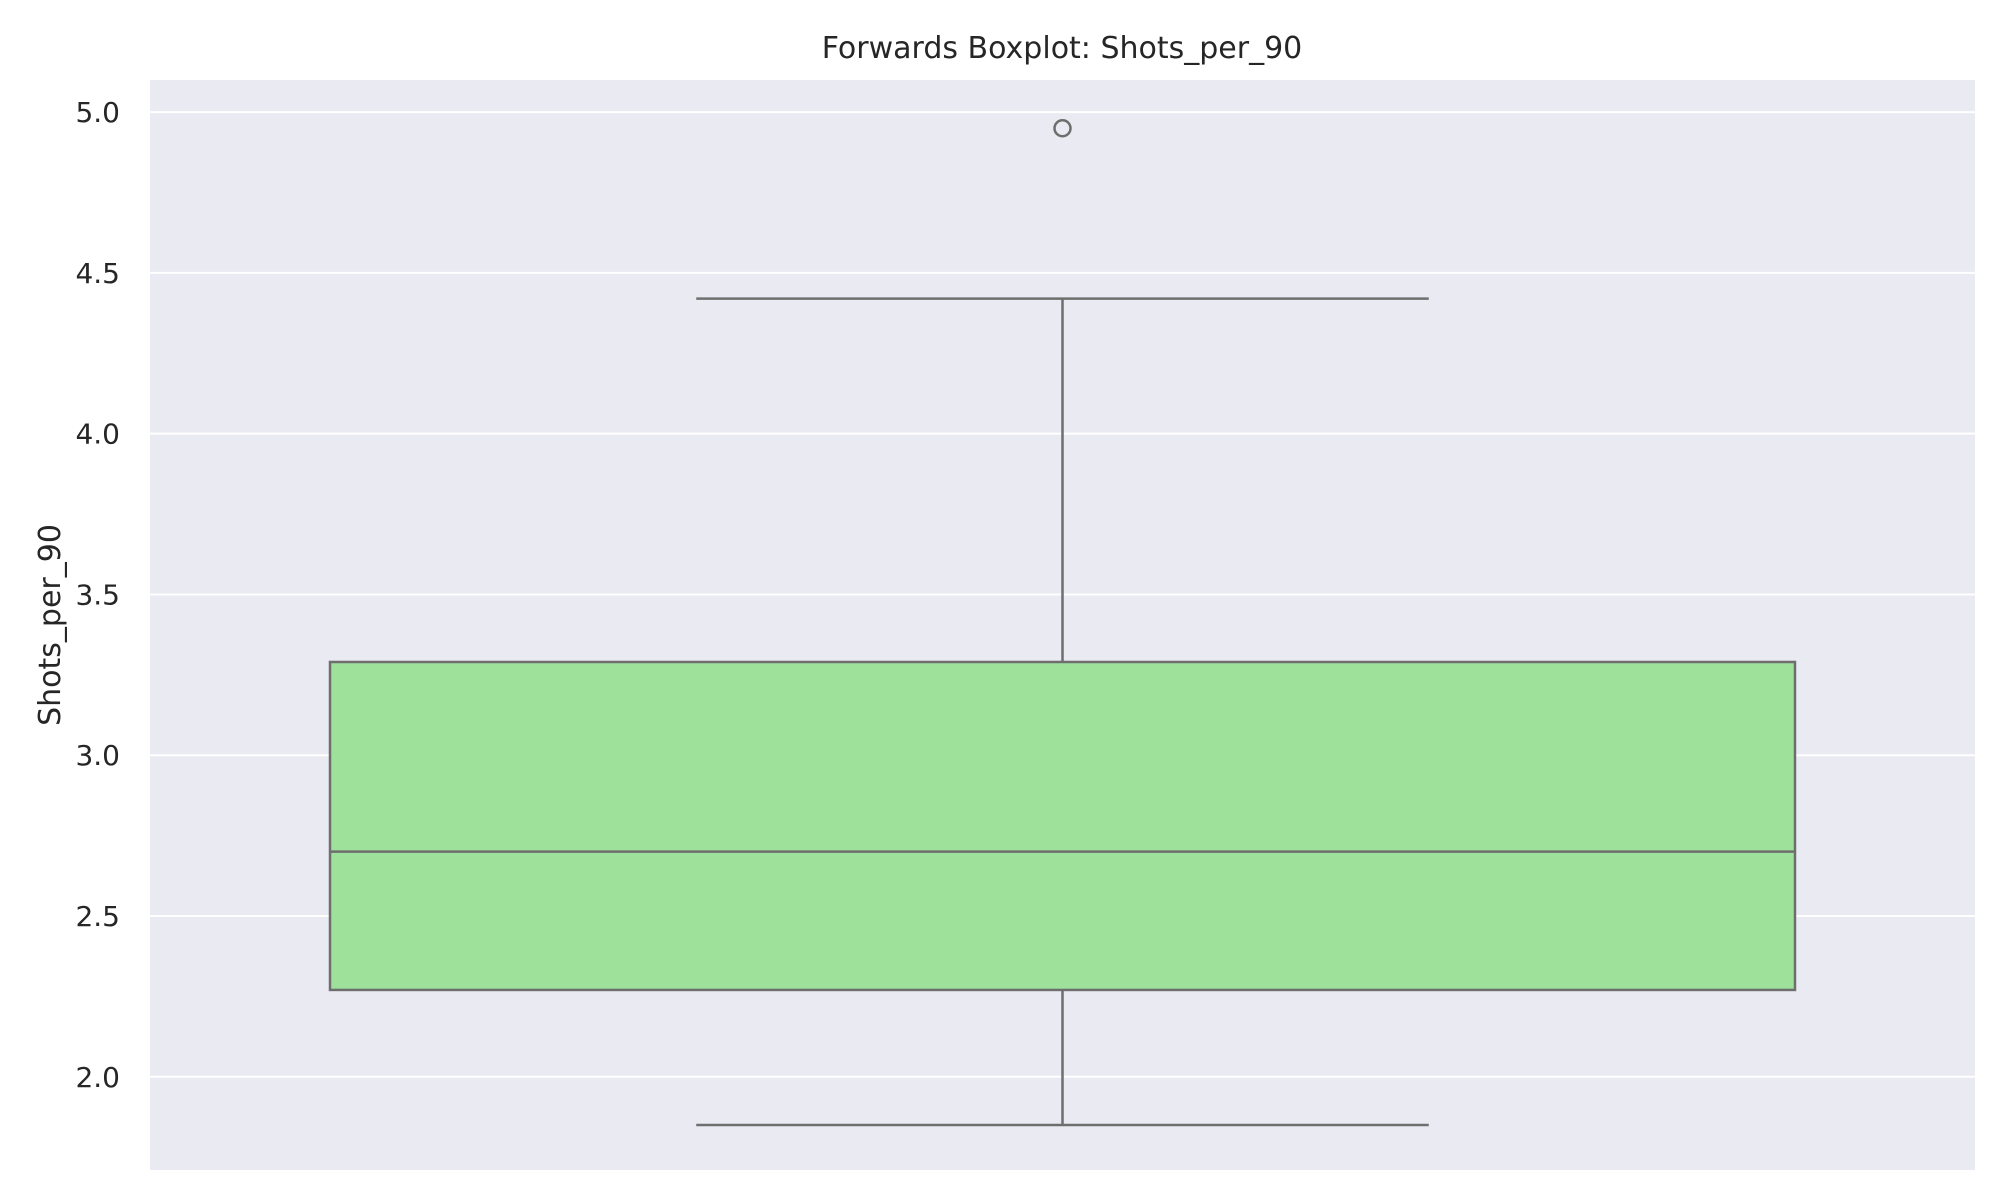 The image size is (2000, 1200). I want to click on y-tick-label: 4.5, so click(97, 273).